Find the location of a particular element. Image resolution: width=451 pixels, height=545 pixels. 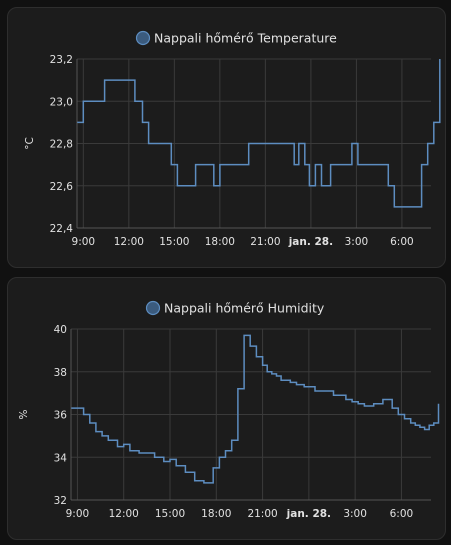

y-tick-label: 32 is located at coordinates (60, 501).